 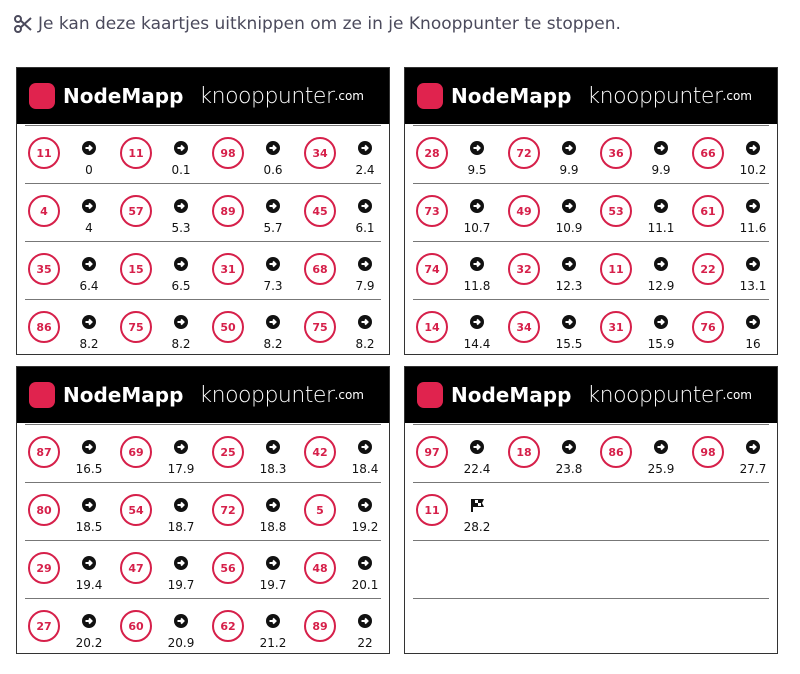 I want to click on distance: 5.7, so click(x=273, y=228).